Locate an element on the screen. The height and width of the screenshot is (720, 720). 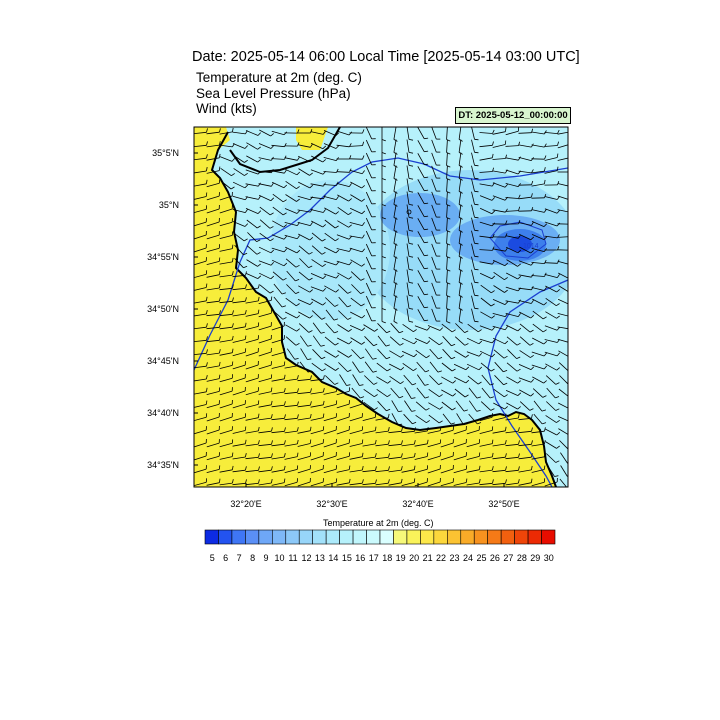
lat-tick-label: 34°50'N is located at coordinates (163, 309).